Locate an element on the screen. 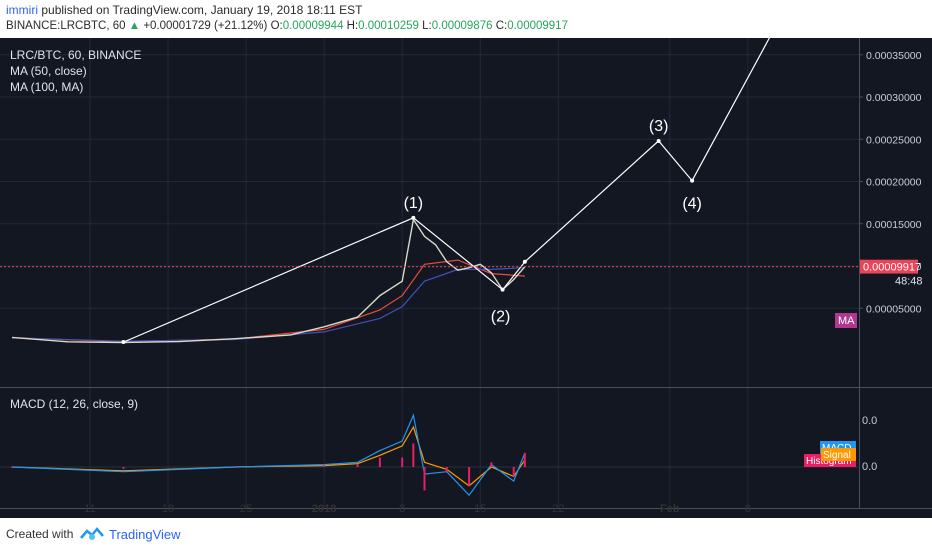  high-value: 0.00010259 is located at coordinates (388, 26).